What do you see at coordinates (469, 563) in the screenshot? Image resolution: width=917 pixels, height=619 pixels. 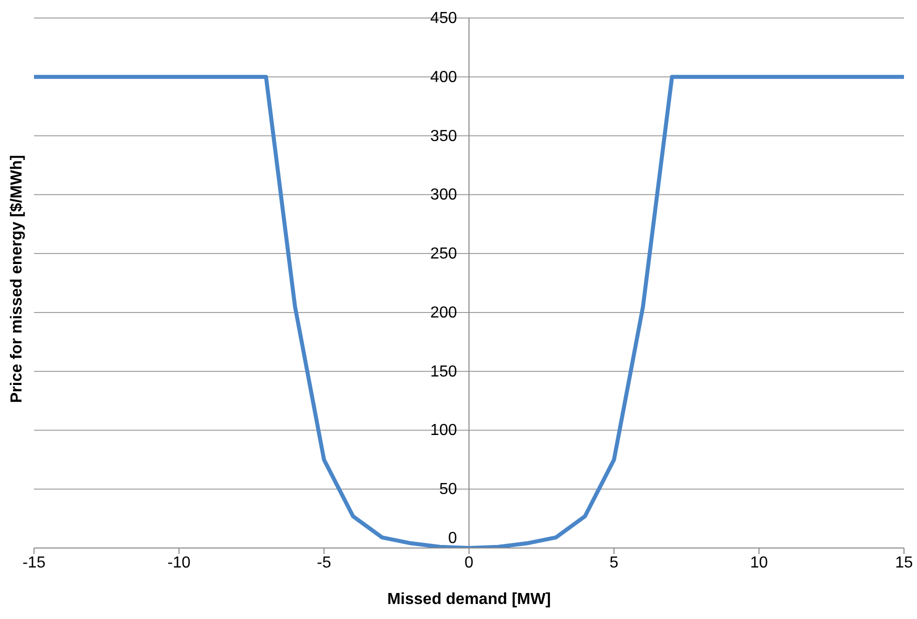 I see `x-tick-label: 0` at bounding box center [469, 563].